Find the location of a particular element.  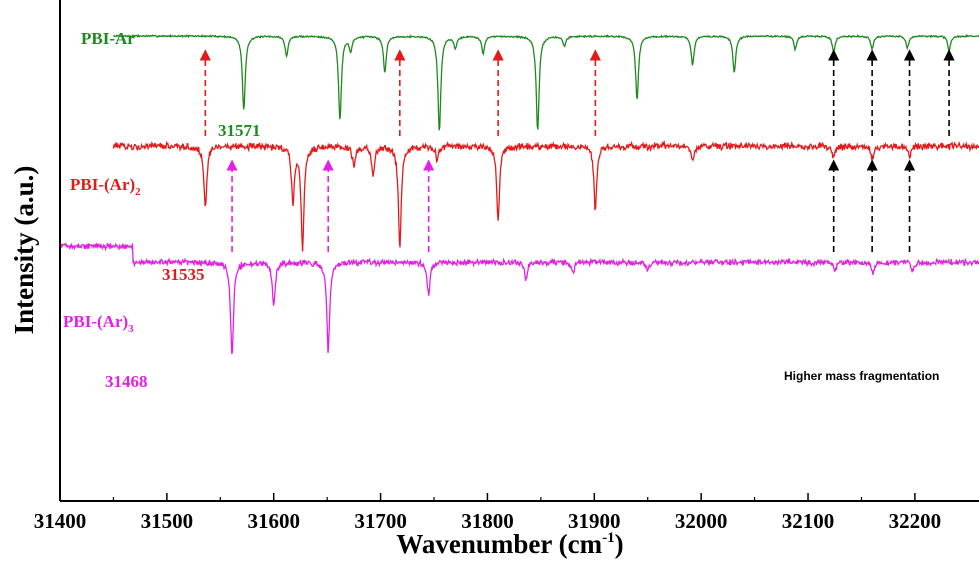

x-tick-label-5: 31900 is located at coordinates (594, 521).